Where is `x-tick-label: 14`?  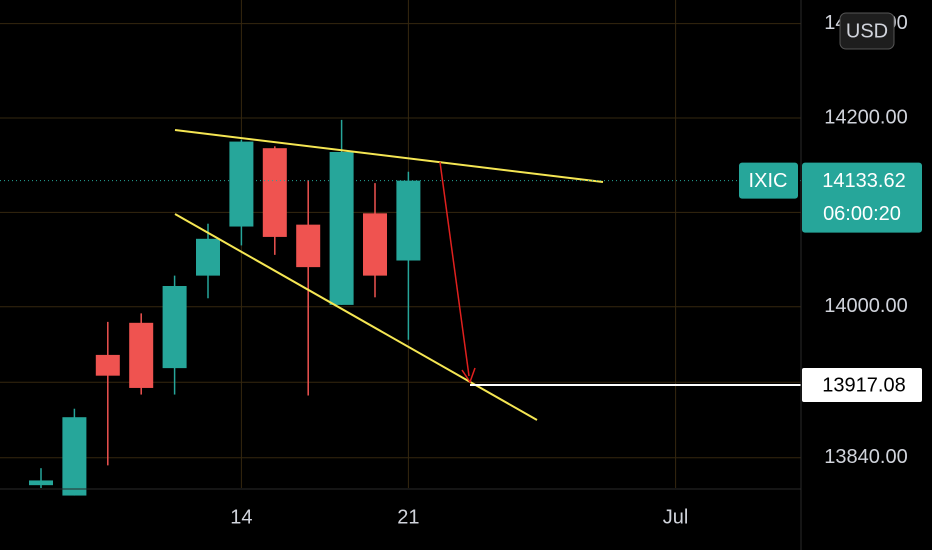 x-tick-label: 14 is located at coordinates (241, 517).